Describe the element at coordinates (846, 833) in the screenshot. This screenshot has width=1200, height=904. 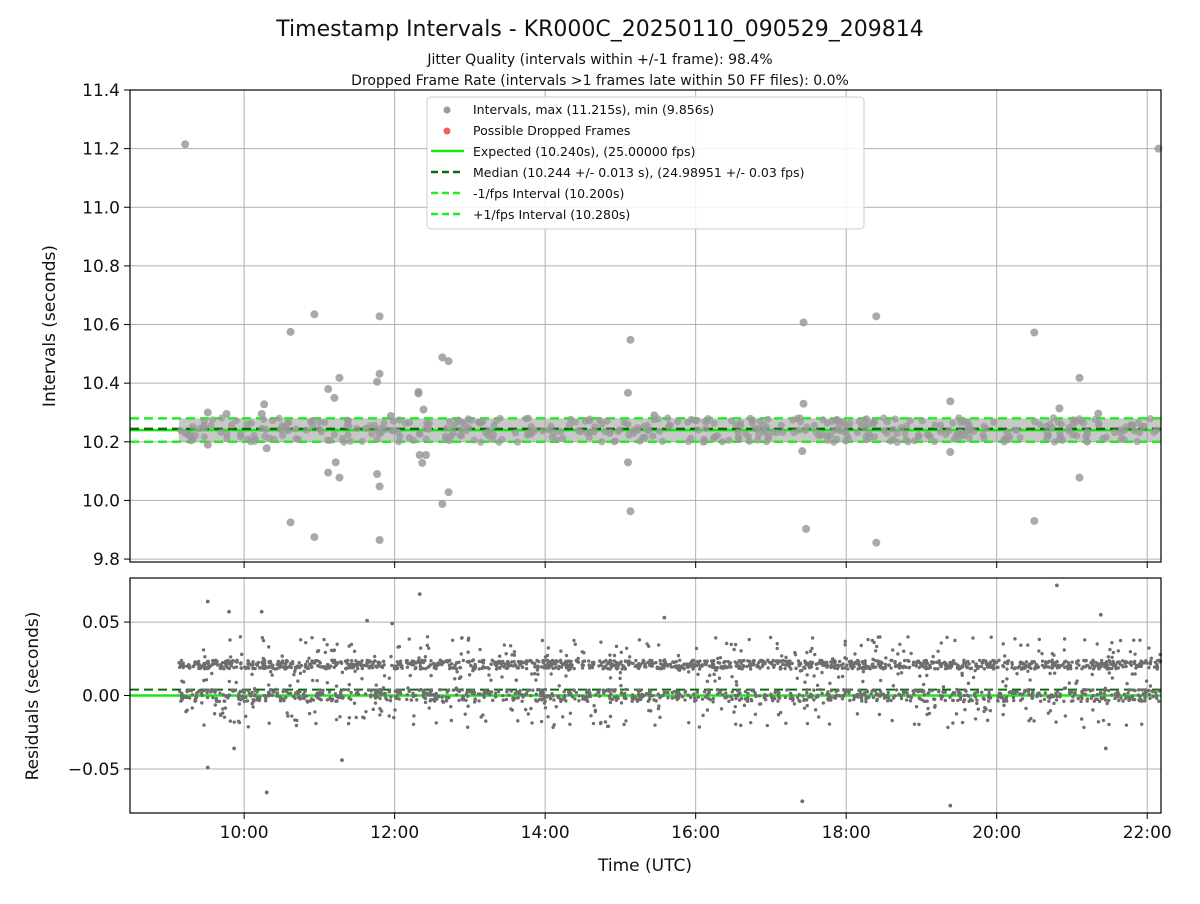
I see `residuals-x-tick-label: 18:00` at that location.